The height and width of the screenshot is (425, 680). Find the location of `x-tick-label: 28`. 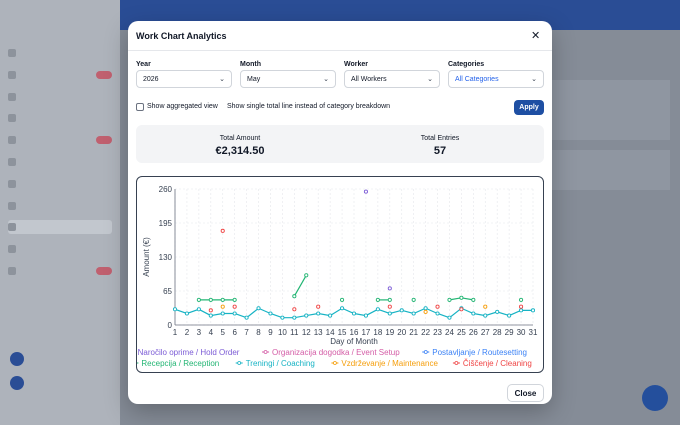

x-tick-label: 28 is located at coordinates (497, 332).